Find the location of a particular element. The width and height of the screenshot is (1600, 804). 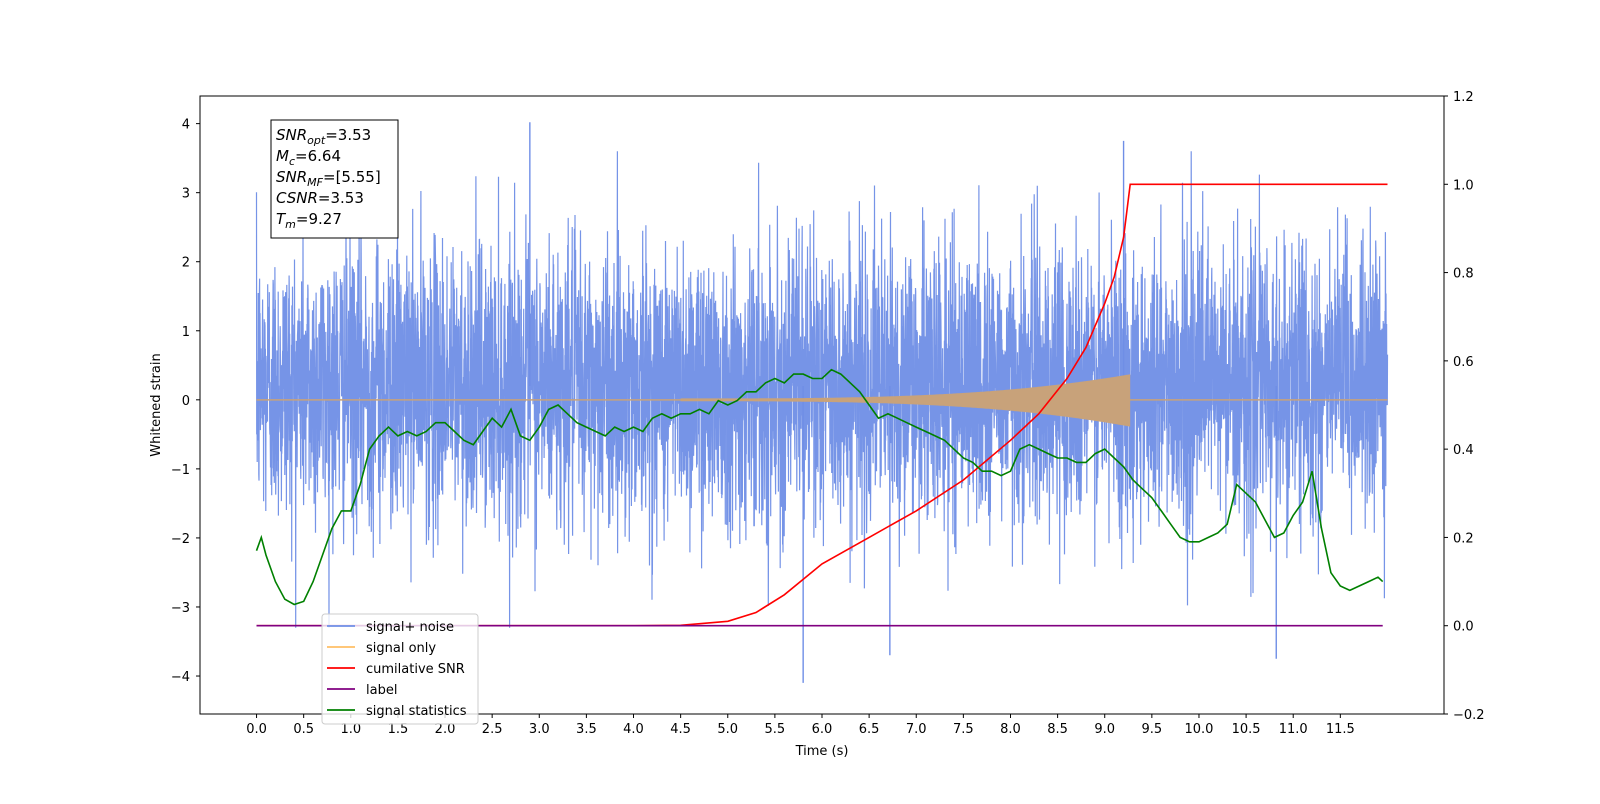

annotation-line: CSNR=3.53 is located at coordinates (320, 198).